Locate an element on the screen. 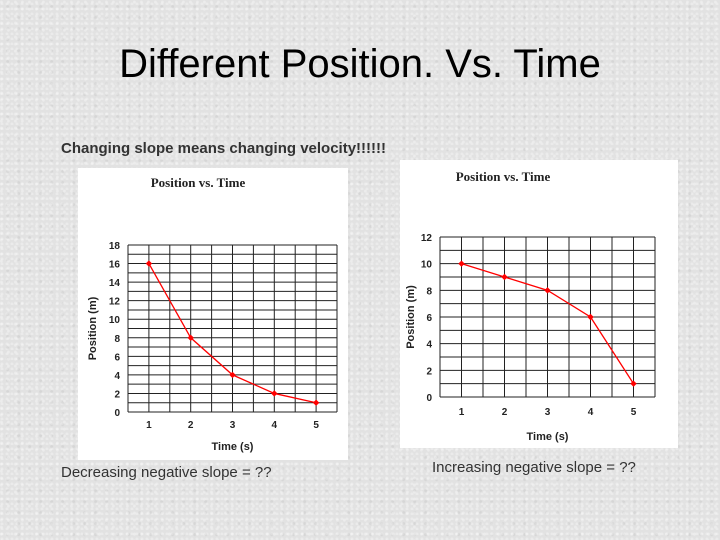 The width and height of the screenshot is (720, 540). slide-title: Different Position. Vs. Time is located at coordinates (360, 64).